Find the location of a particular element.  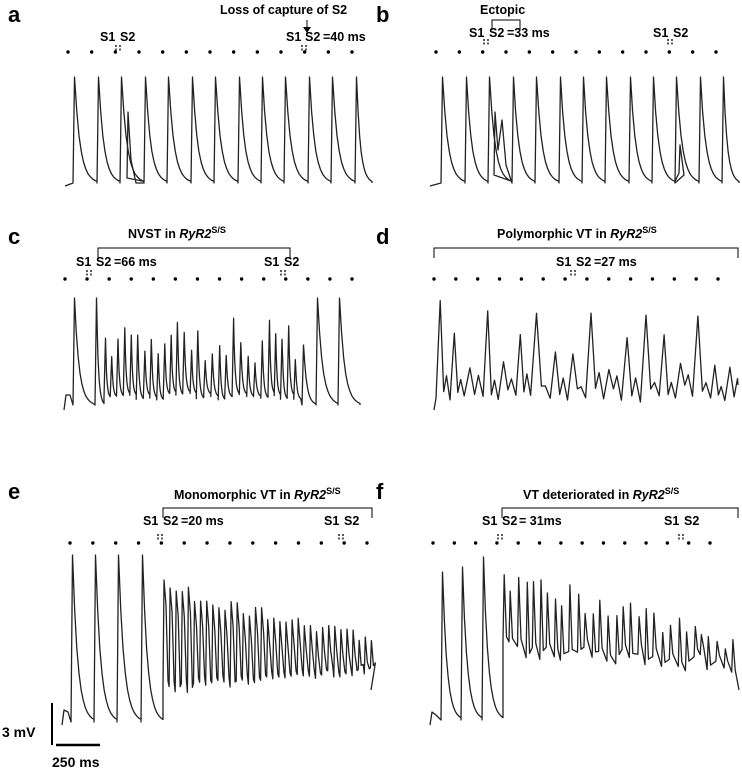

panel-a-title: Loss of capture of S2 is located at coordinates (283, 10).